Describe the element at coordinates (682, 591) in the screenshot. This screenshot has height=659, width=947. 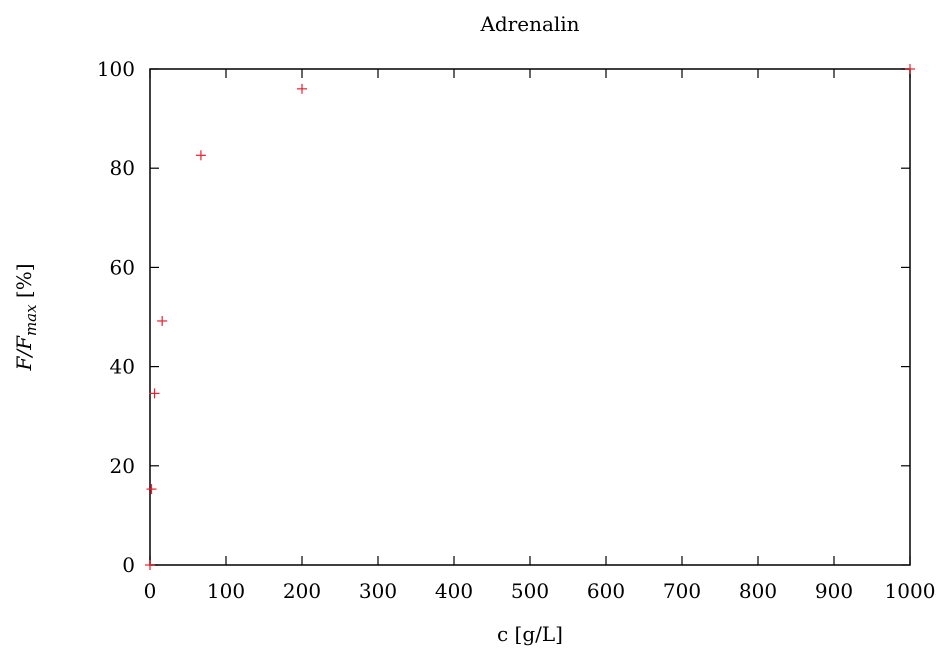
I see `x-tick-label: 700` at that location.